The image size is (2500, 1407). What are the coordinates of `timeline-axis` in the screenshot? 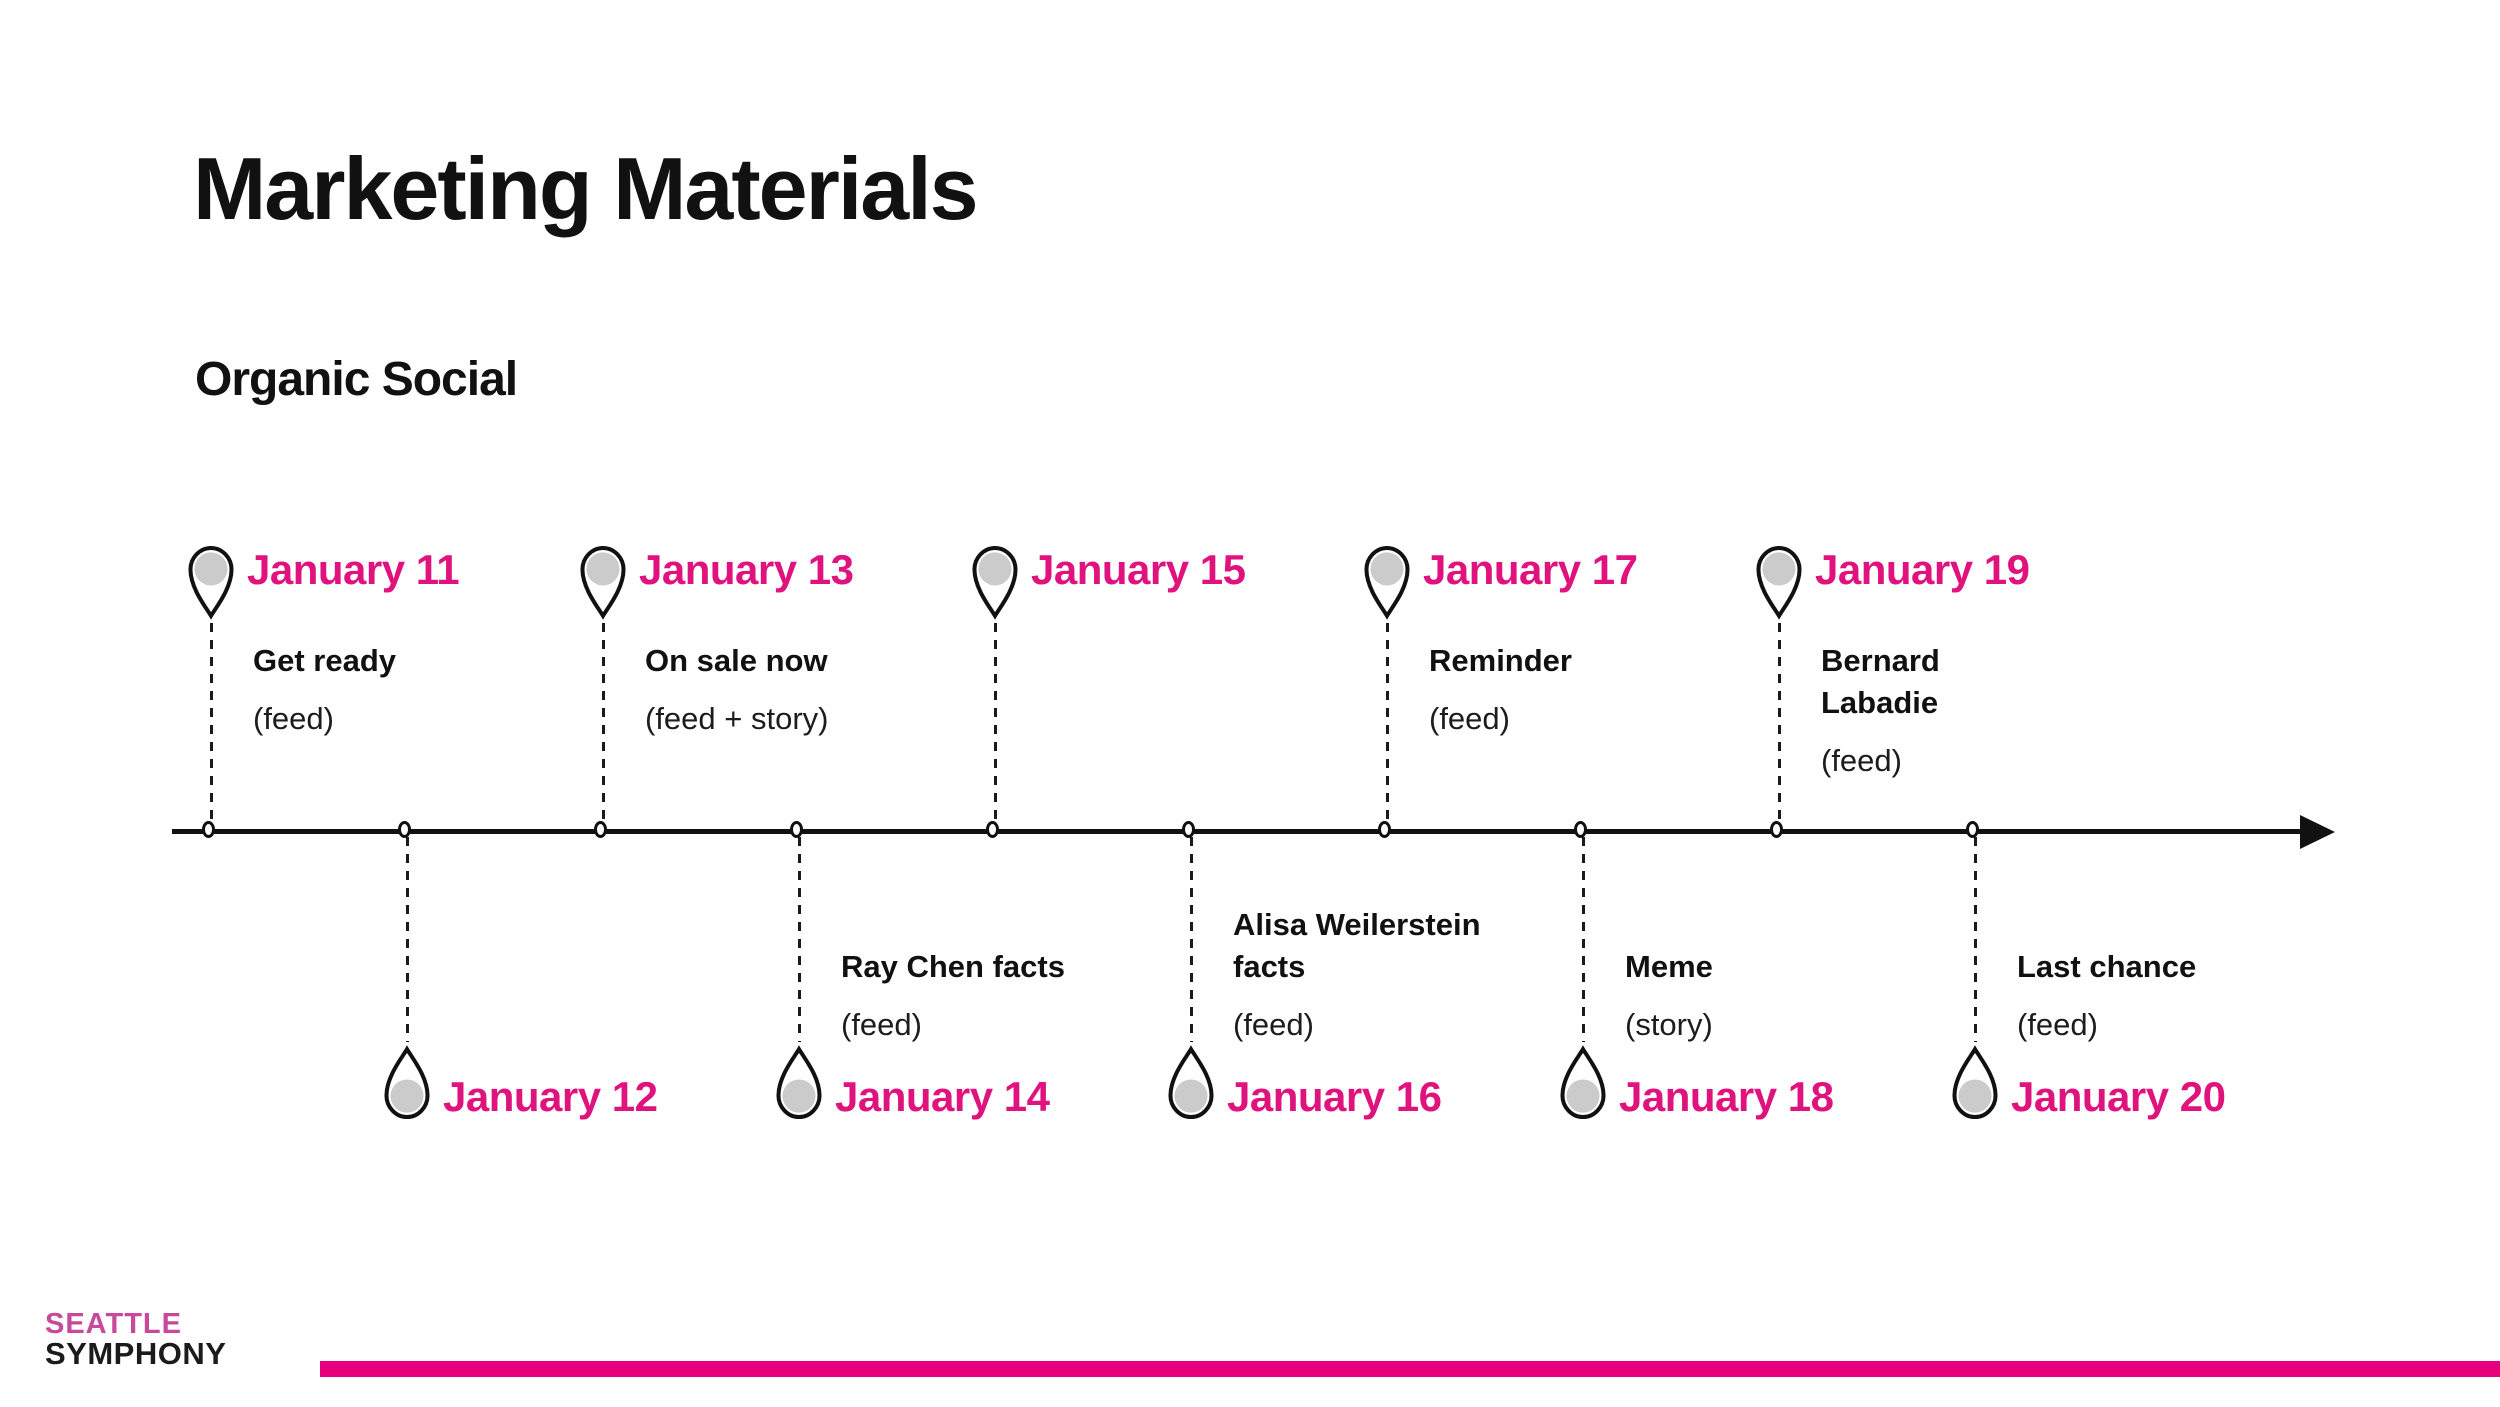 It's located at (1240, 831).